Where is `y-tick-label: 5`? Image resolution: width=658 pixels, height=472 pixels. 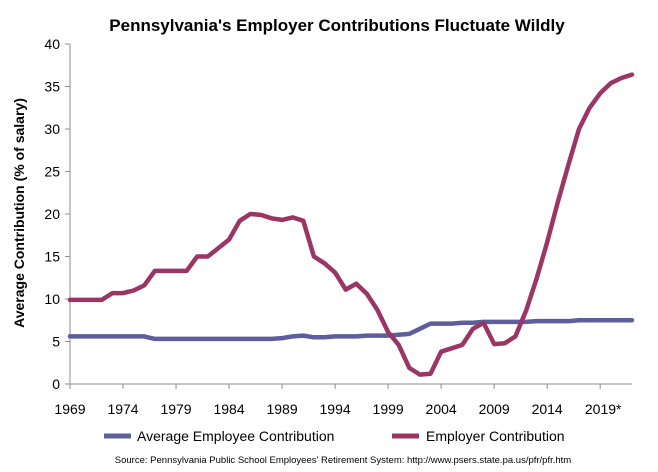
y-tick-label: 5 is located at coordinates (56, 342).